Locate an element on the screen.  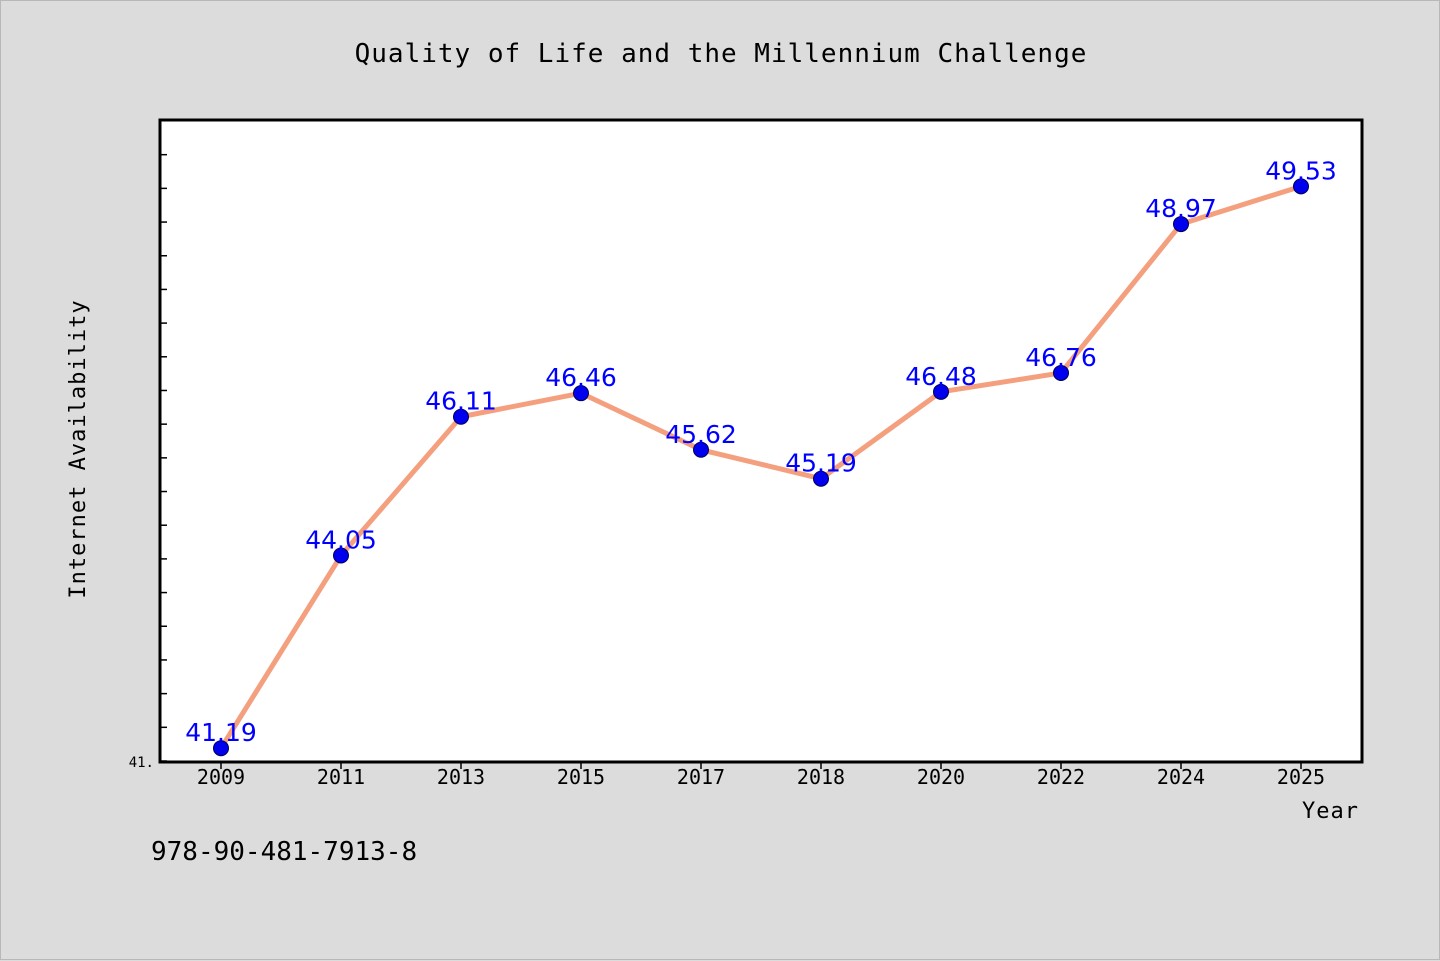
x-tick-label: 2024 is located at coordinates (1181, 777).